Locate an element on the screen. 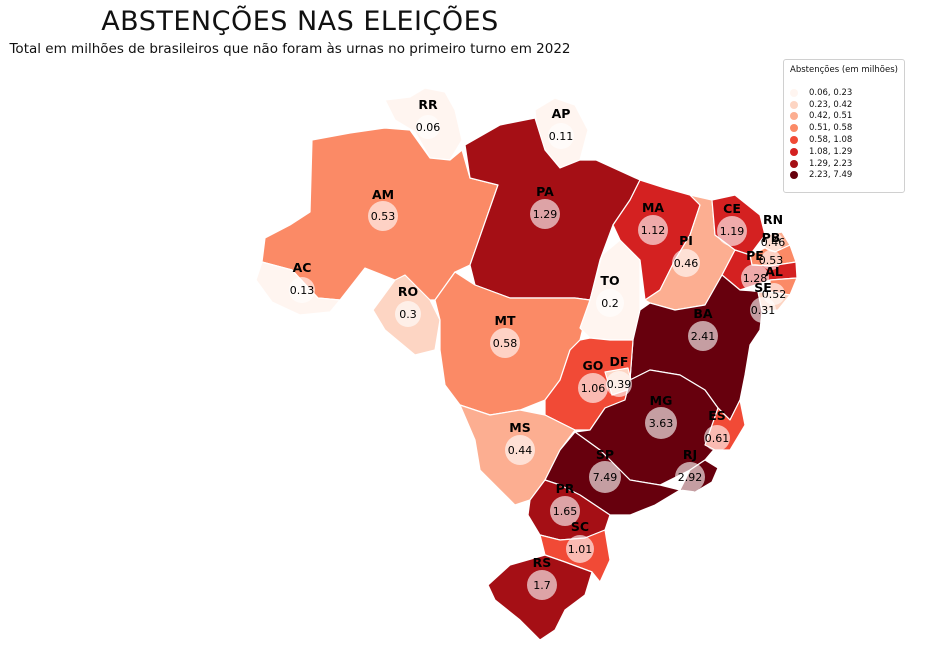 The height and width of the screenshot is (662, 926). state-ma-bubble is located at coordinates (653, 230).